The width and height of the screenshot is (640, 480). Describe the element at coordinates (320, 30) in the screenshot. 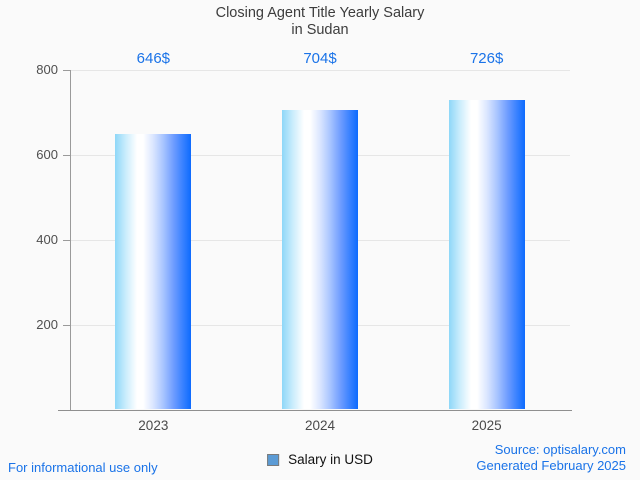

I see `chart-title-line2: in Sudan` at that location.